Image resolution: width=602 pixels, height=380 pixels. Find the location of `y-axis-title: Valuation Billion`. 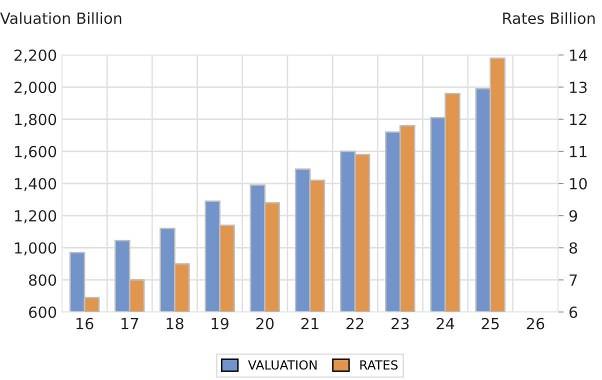

y-axis-title: Valuation Billion is located at coordinates (61, 18).